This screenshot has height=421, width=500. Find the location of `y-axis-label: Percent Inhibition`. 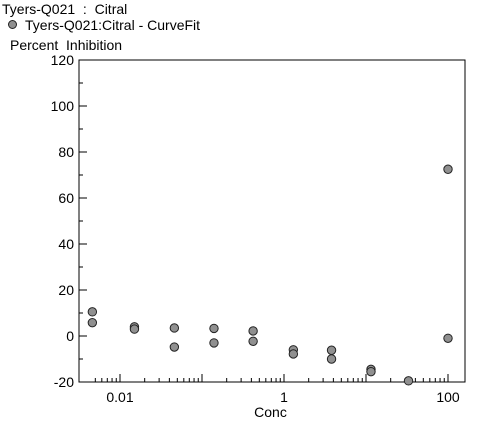

y-axis-label: Percent Inhibition is located at coordinates (66, 45).